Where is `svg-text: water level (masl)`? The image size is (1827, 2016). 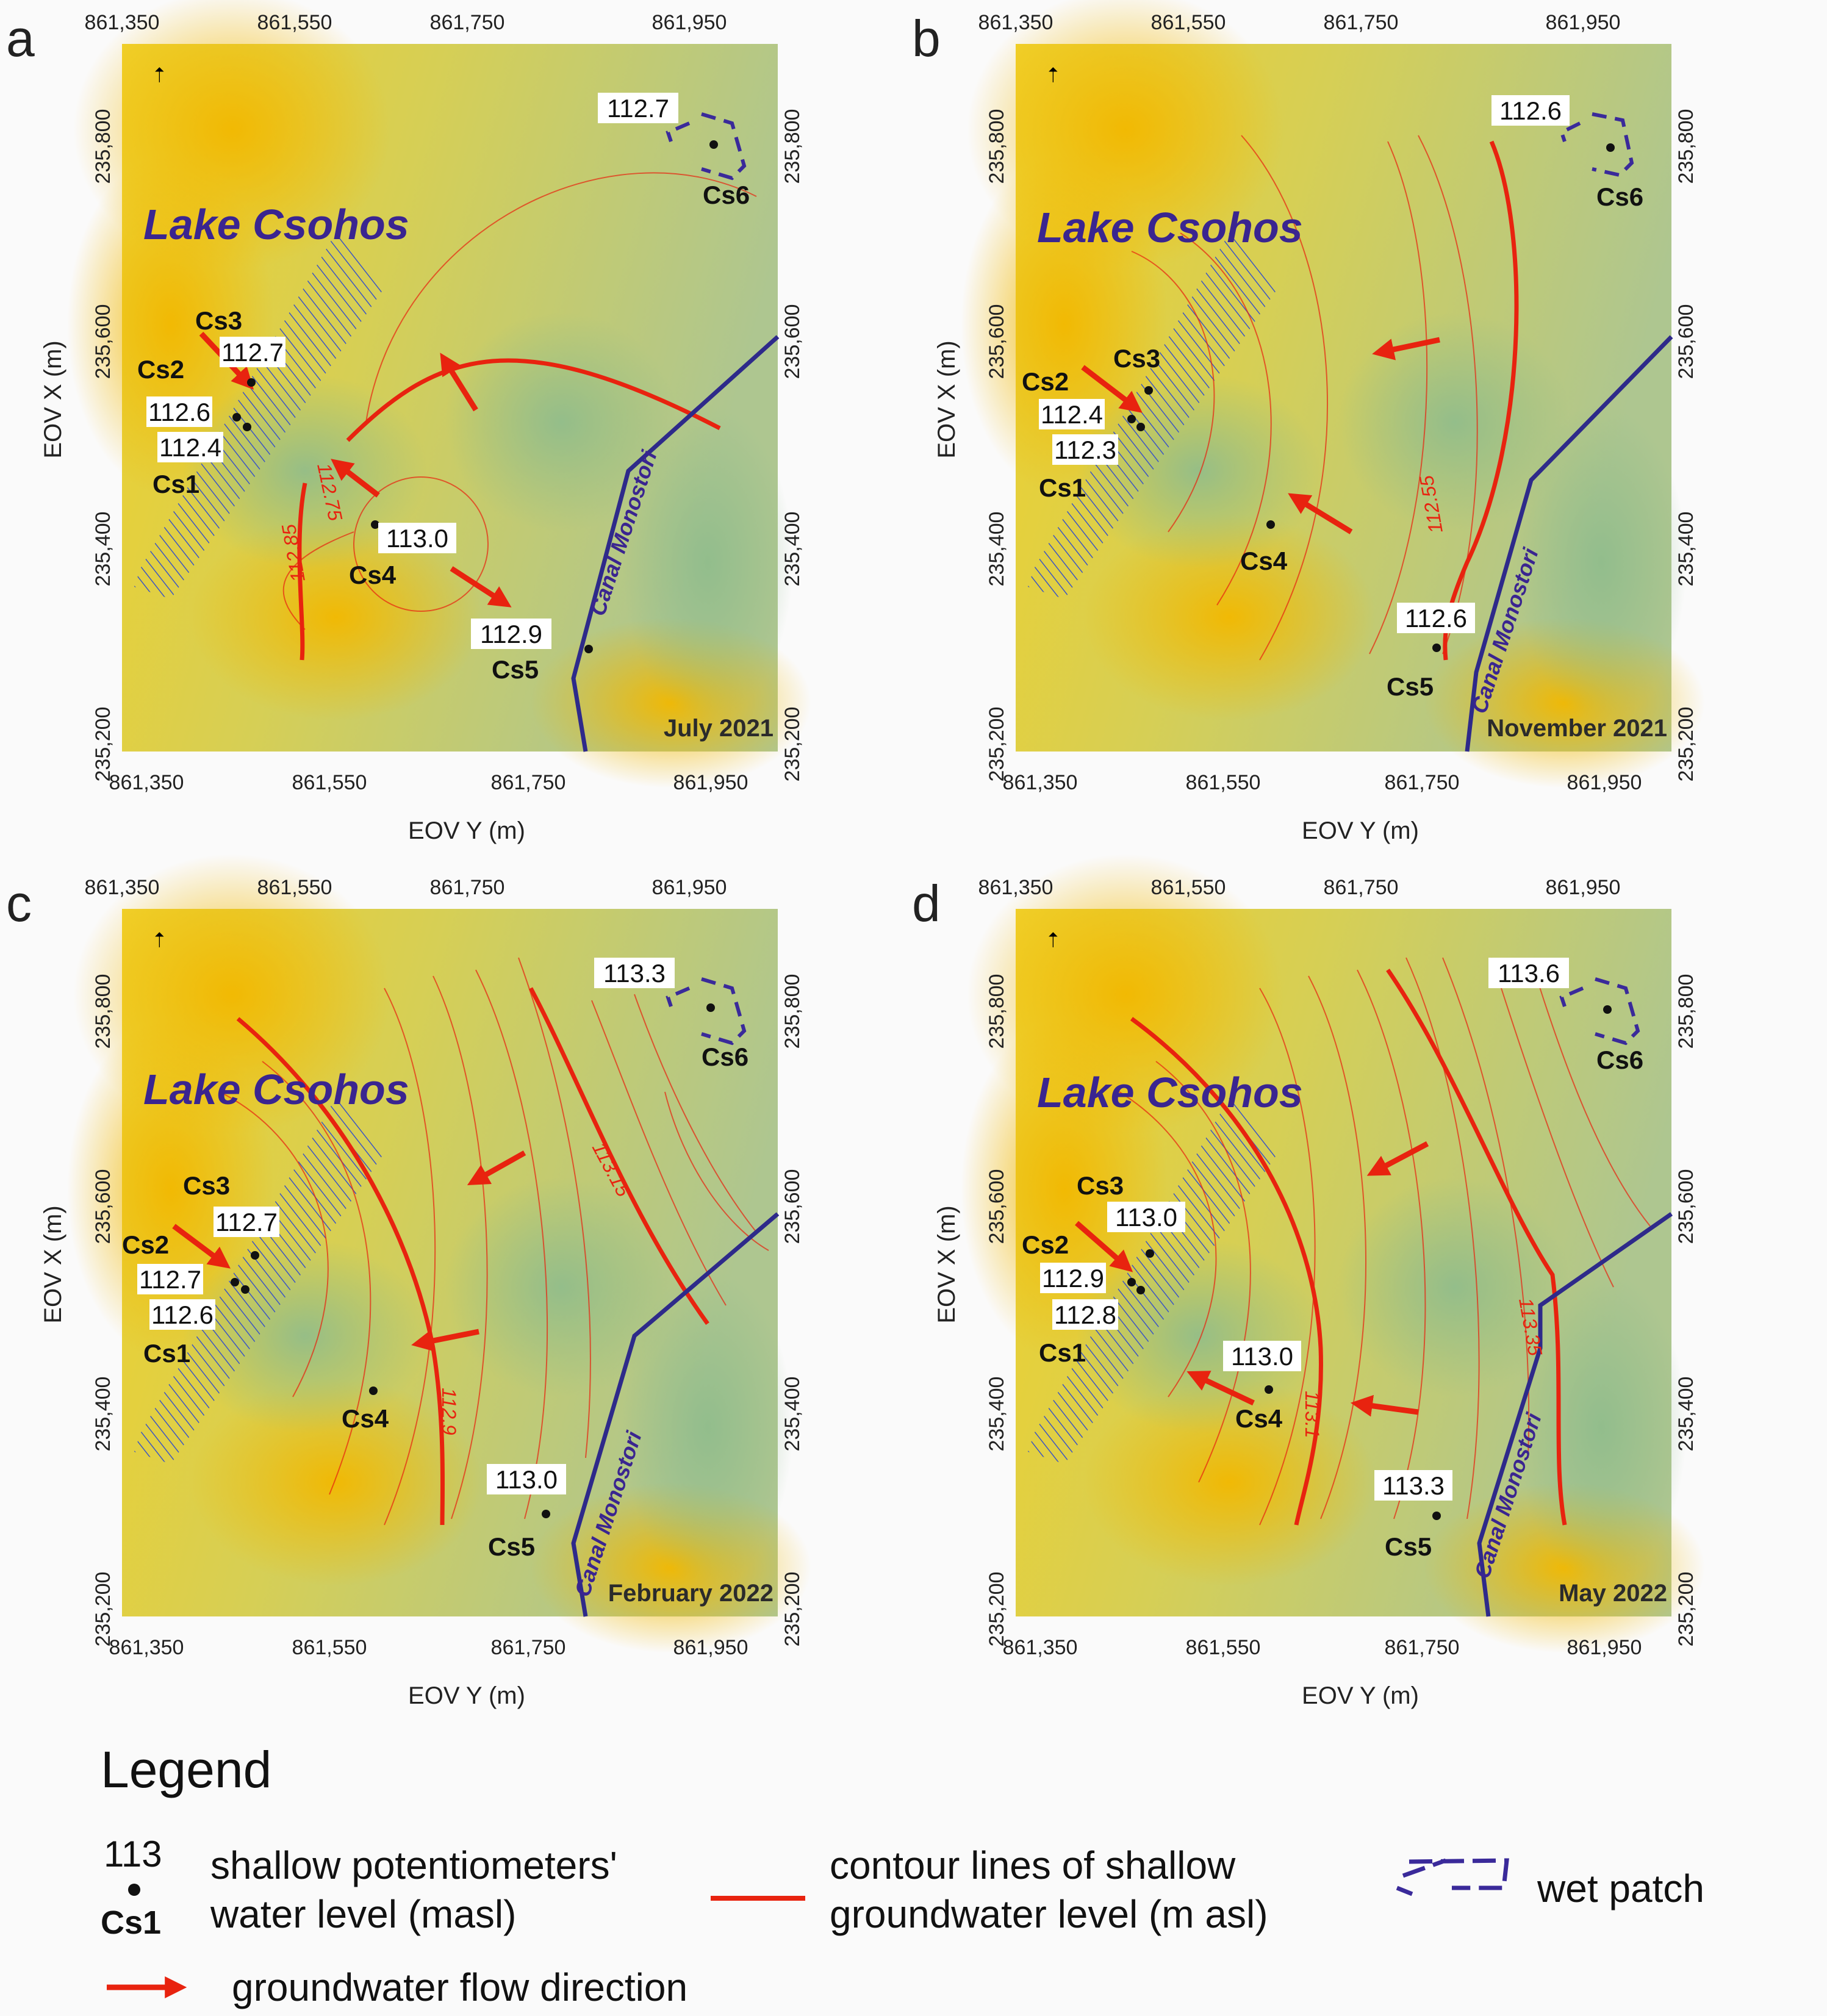
svg-text: water level (masl) is located at coordinates (363, 1914).